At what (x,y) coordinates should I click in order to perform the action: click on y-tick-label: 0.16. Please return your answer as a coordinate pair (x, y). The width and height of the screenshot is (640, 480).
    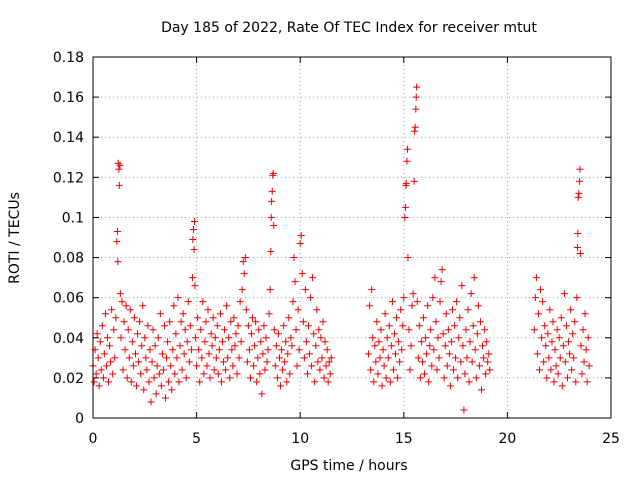
    Looking at the image, I should click on (68, 98).